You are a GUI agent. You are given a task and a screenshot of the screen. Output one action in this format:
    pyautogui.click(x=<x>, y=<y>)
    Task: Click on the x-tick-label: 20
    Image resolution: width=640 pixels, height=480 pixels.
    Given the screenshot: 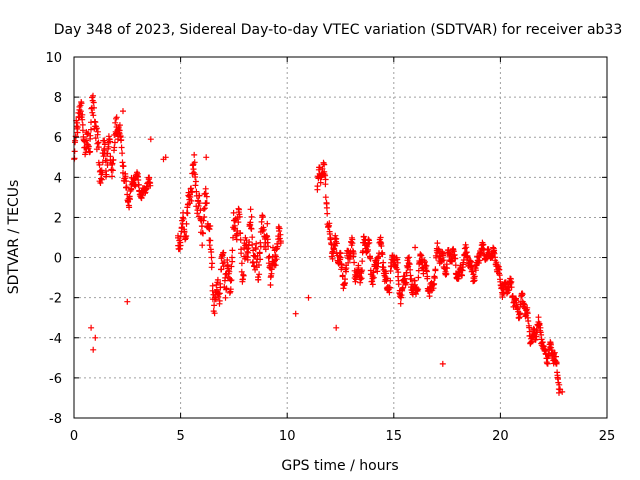 What is the action you would take?
    pyautogui.click(x=500, y=436)
    